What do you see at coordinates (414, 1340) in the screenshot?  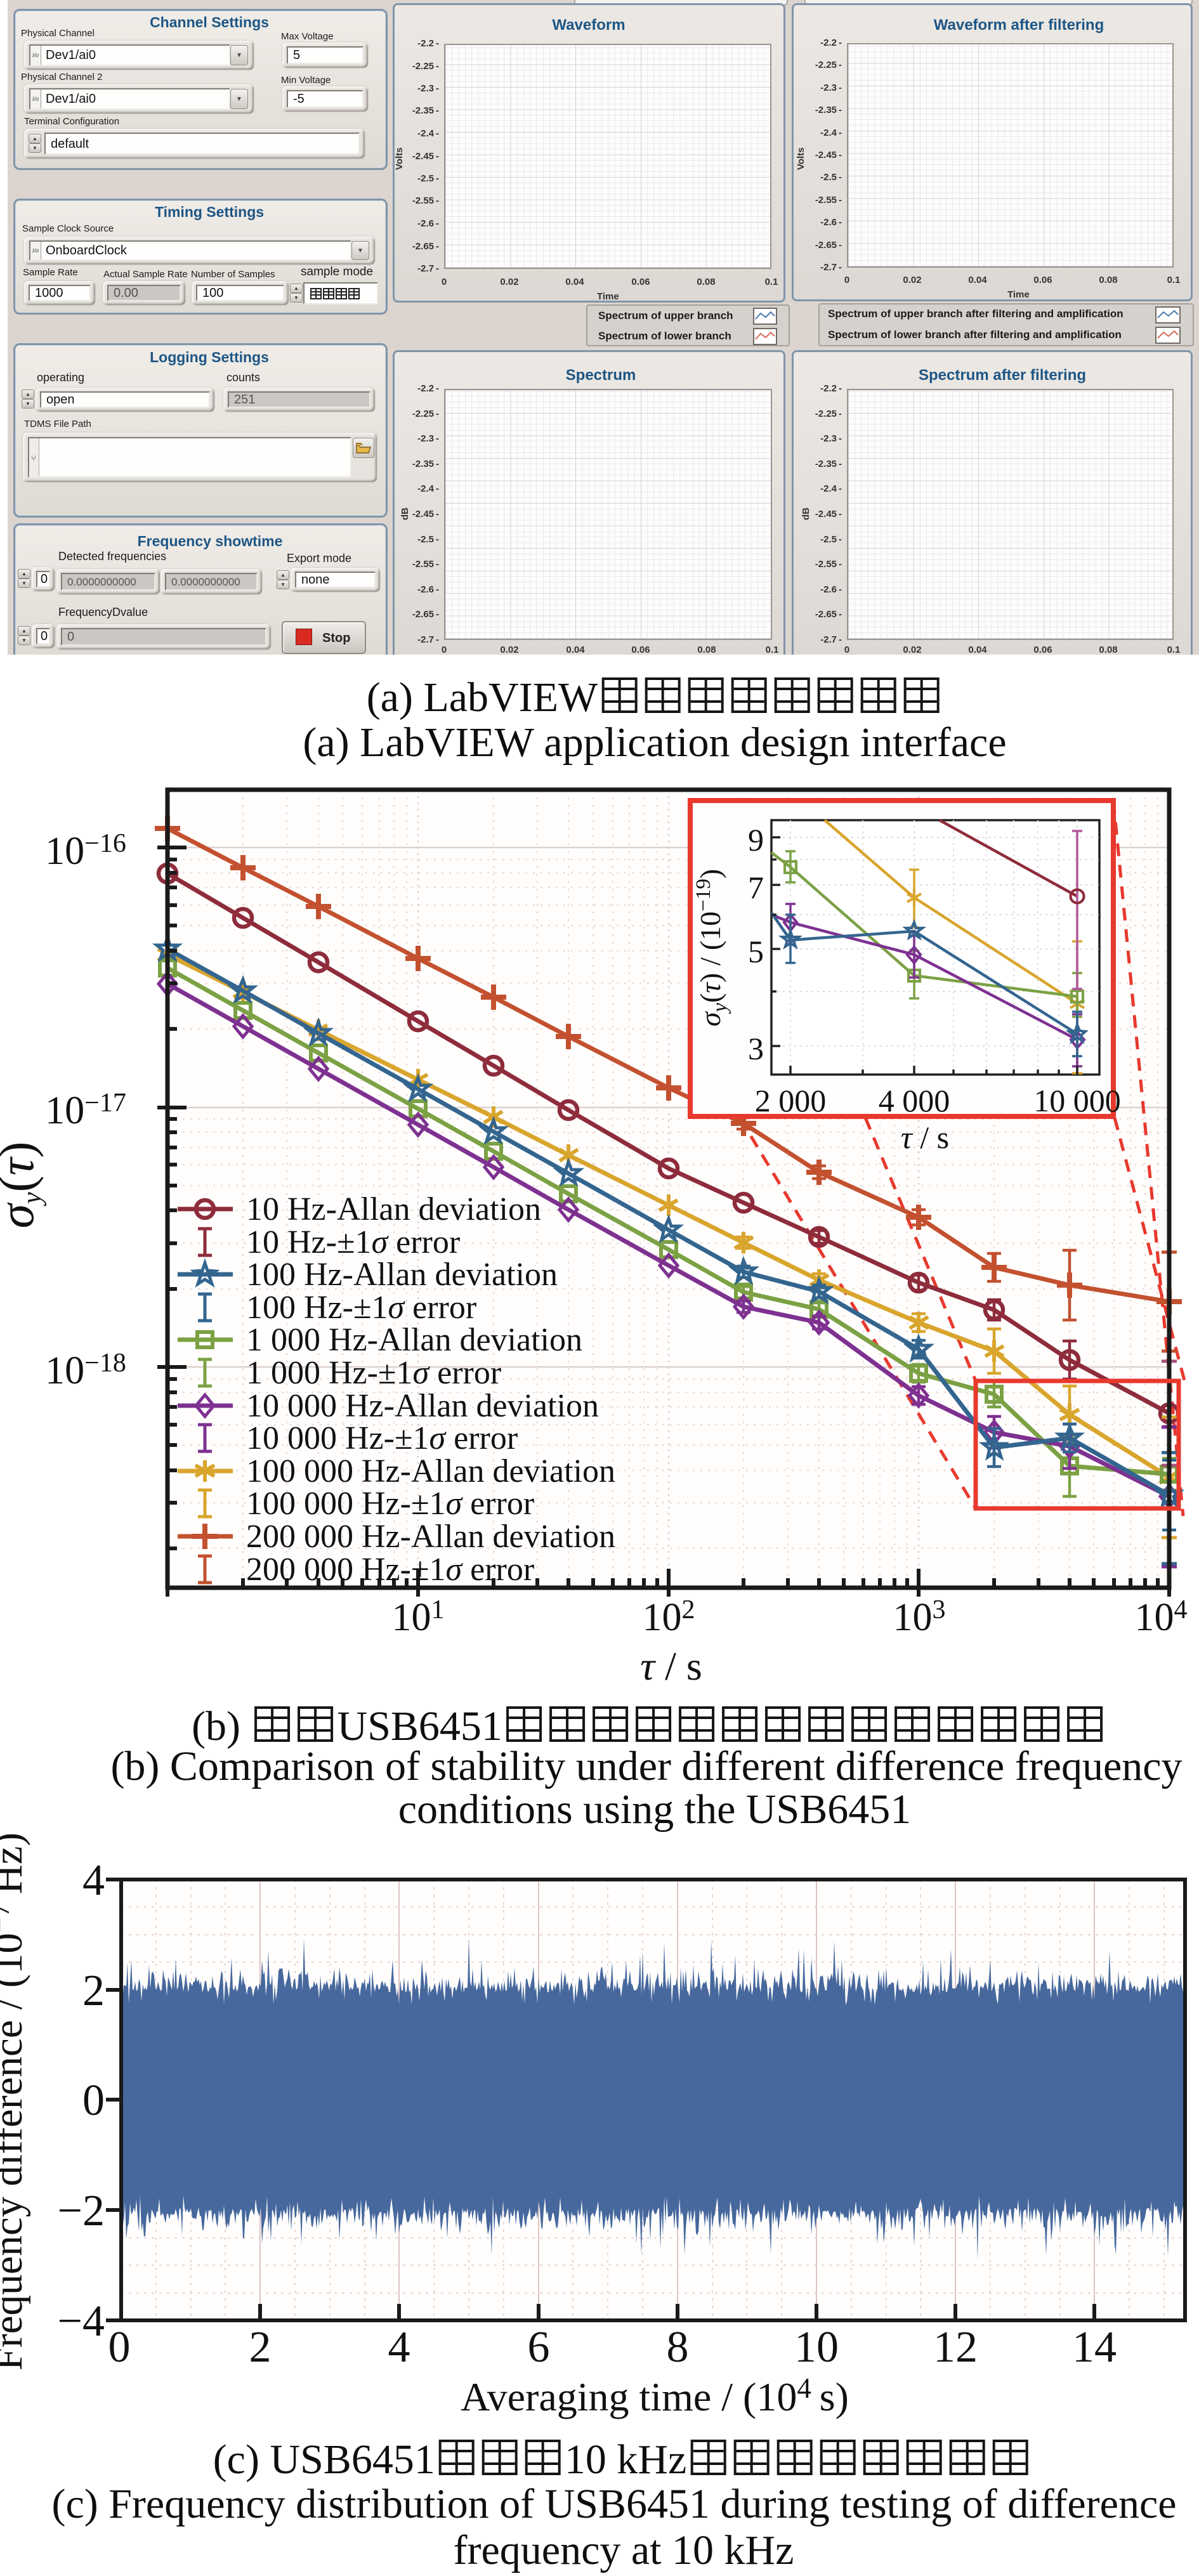 I see `svg-text: 1 000 Hz-Allan deviation` at bounding box center [414, 1340].